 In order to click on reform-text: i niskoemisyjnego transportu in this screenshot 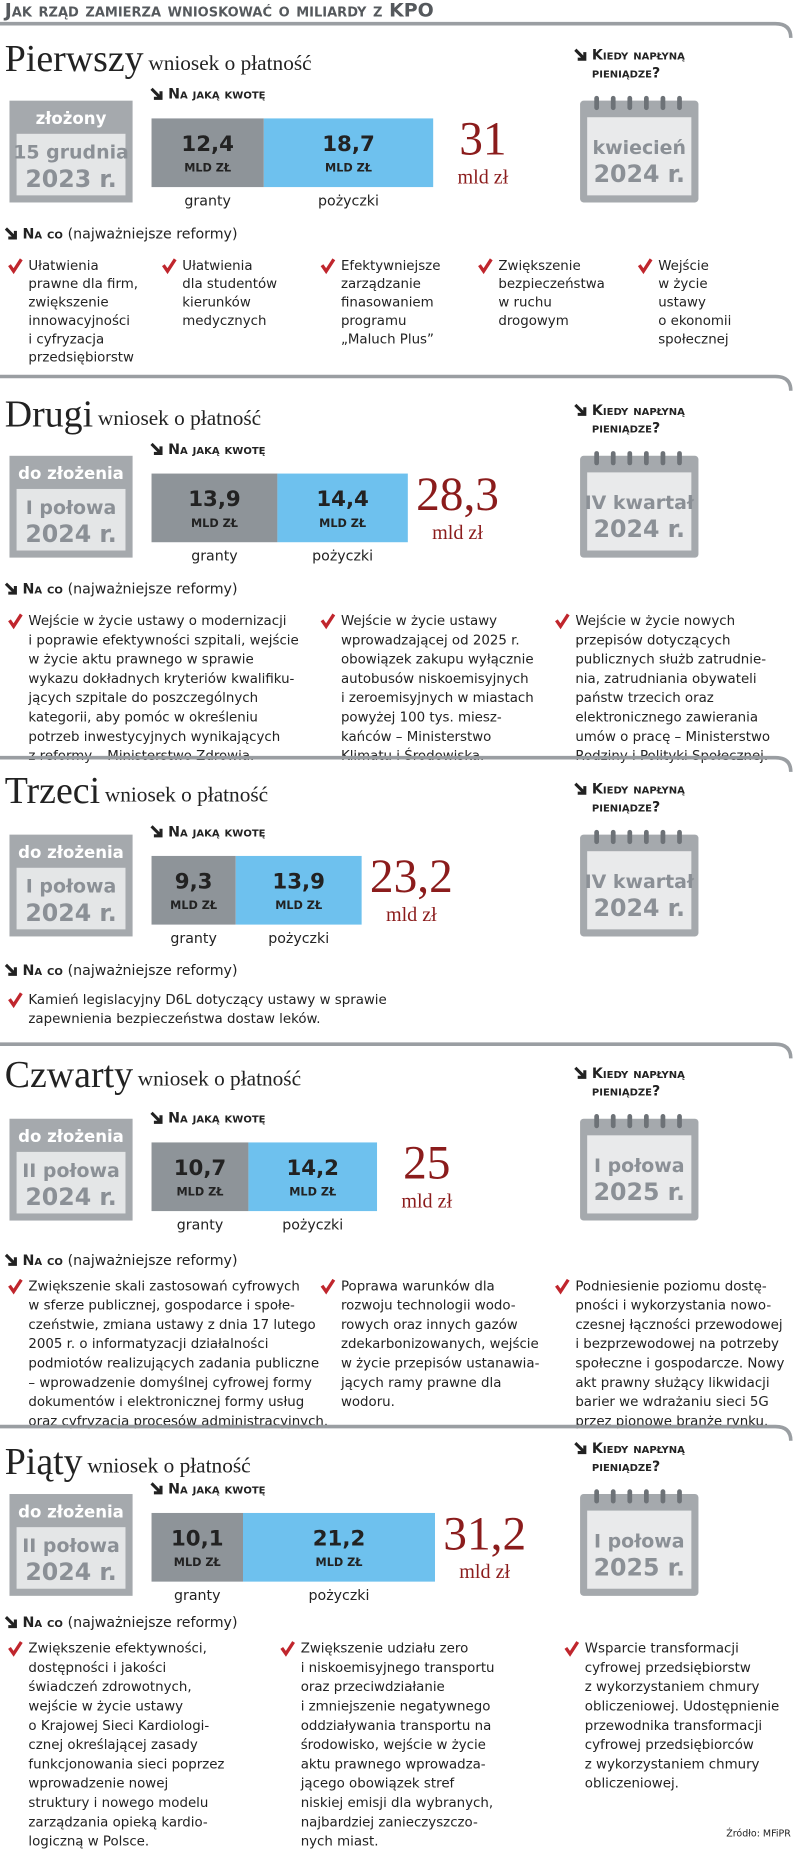, I will do `click(398, 1668)`.